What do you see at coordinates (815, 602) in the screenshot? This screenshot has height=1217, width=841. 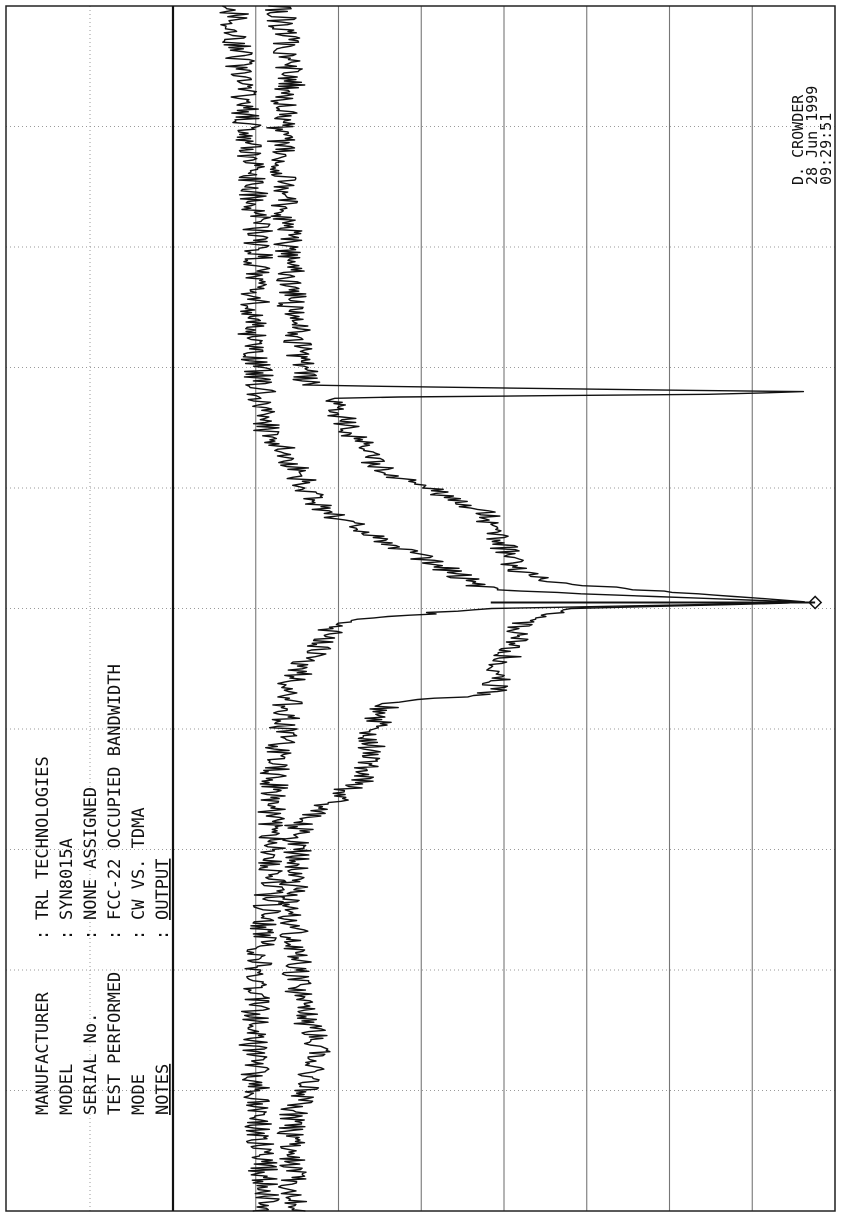 I see `peak-marker` at bounding box center [815, 602].